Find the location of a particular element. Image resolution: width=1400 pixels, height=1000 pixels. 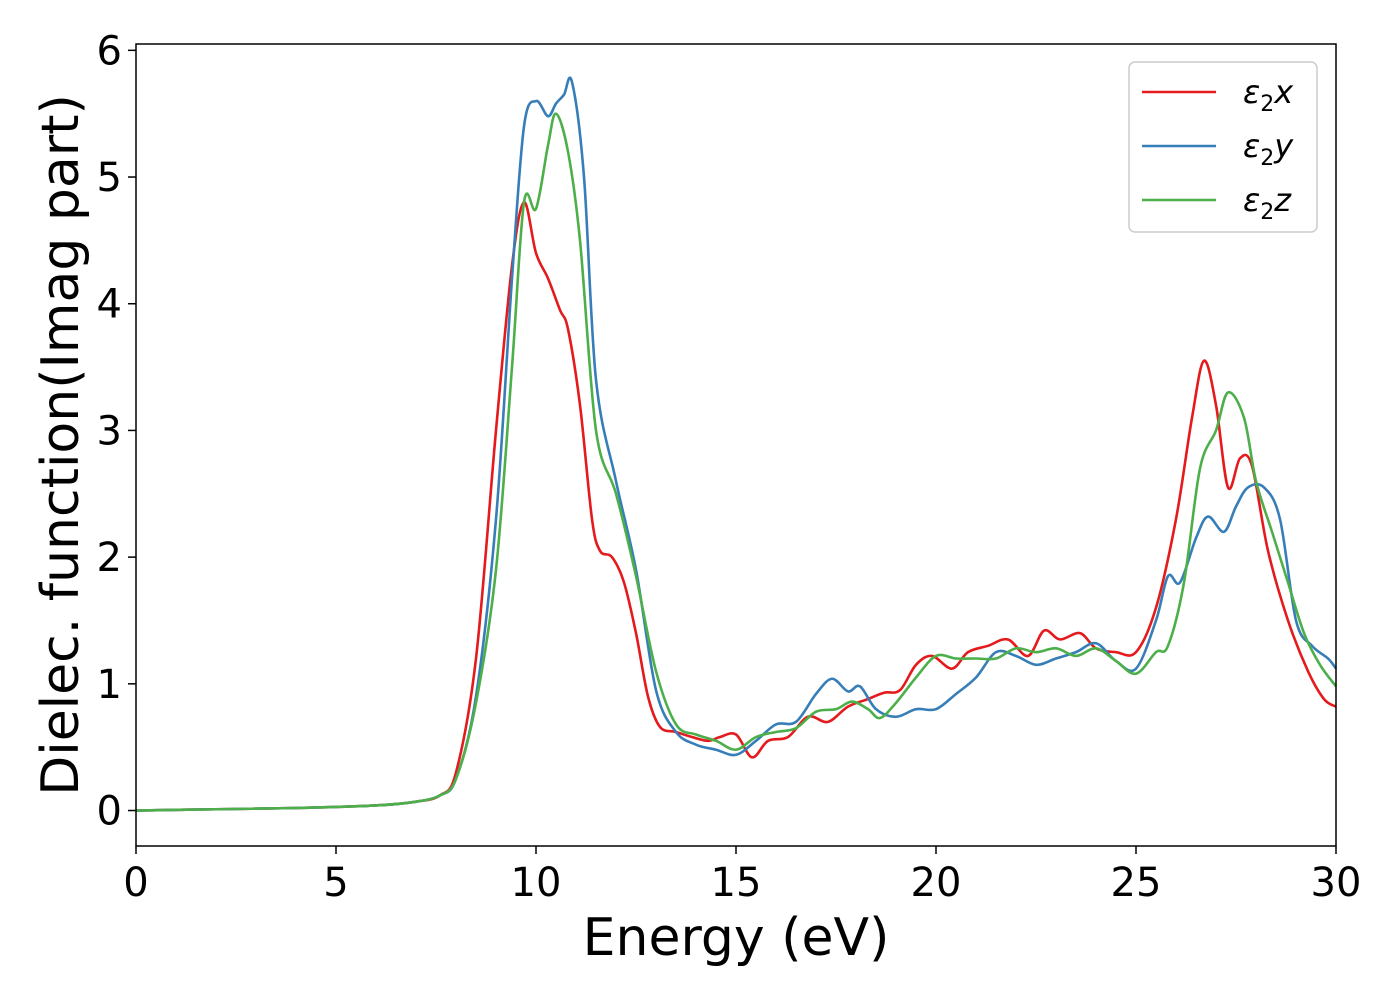

y-tick-label: 4 is located at coordinates (109, 305).